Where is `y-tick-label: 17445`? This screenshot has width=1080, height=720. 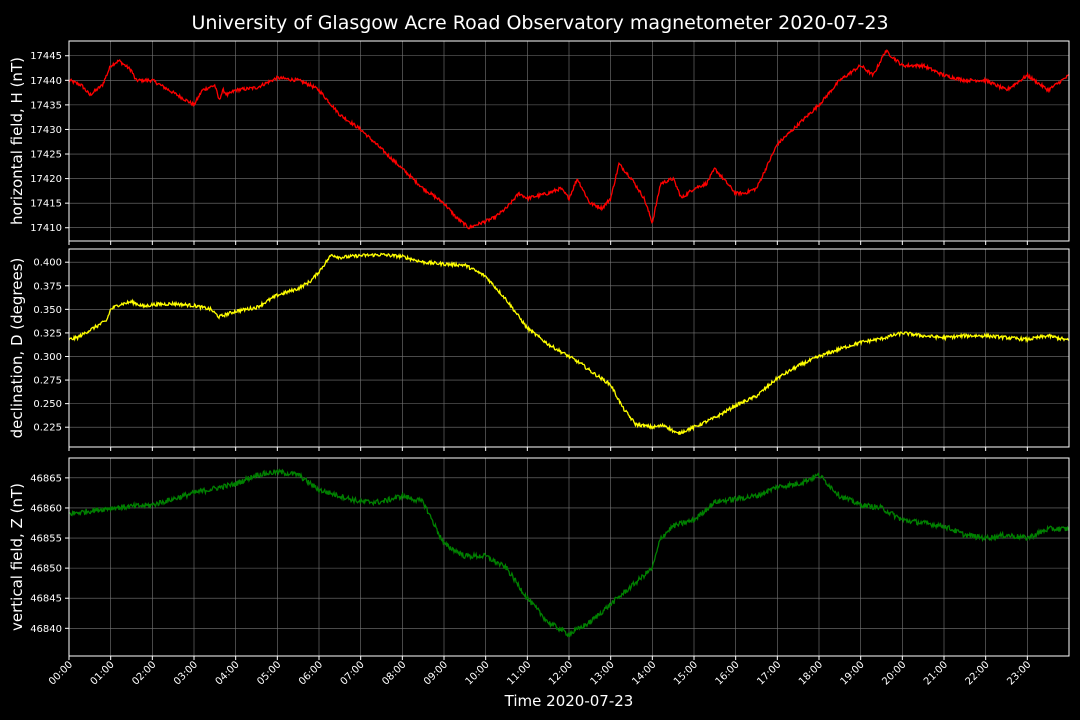 y-tick-label: 17445 is located at coordinates (46, 56).